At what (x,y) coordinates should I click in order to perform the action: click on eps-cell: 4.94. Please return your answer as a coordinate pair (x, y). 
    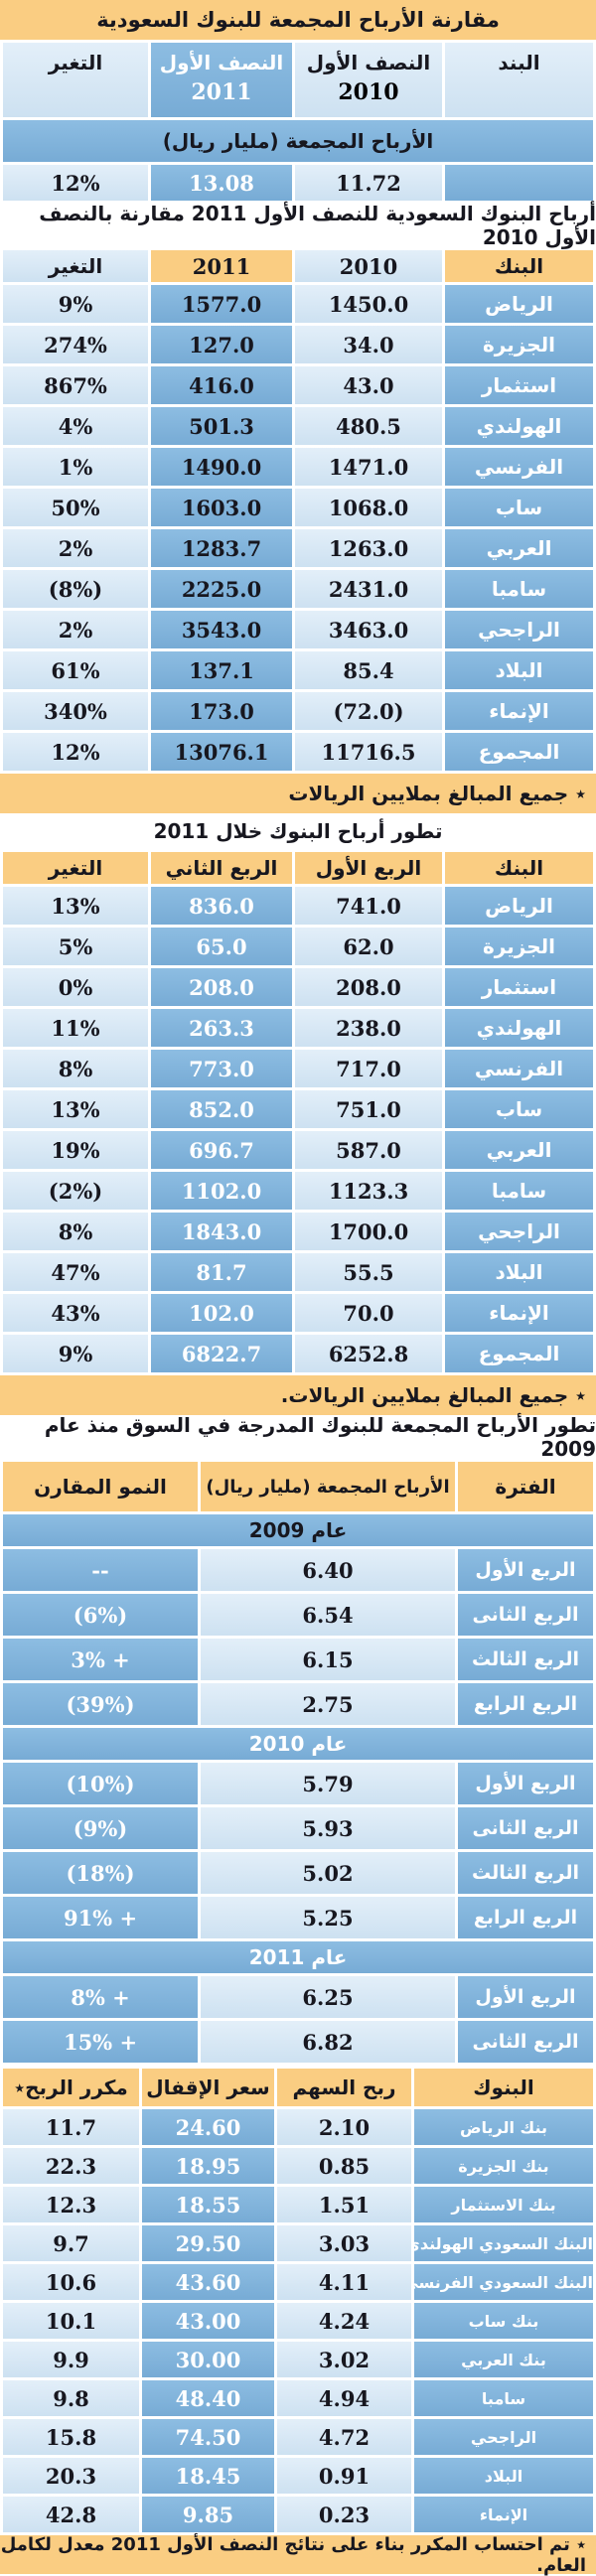
    Looking at the image, I should click on (344, 2398).